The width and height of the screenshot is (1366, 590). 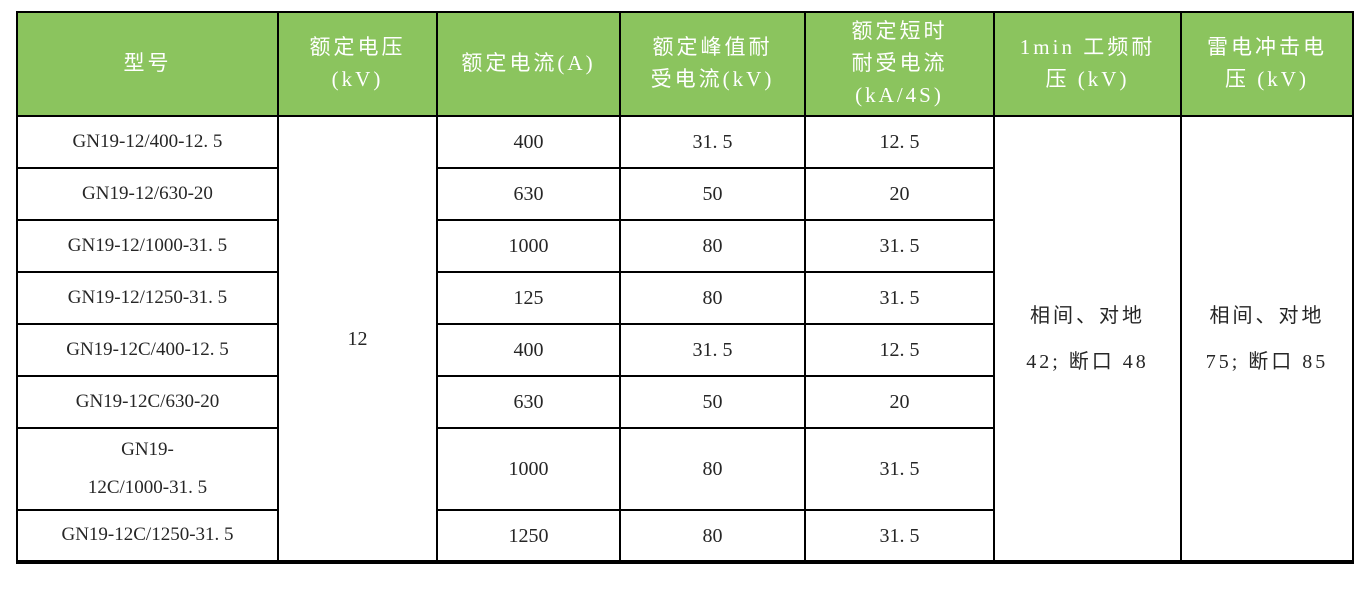 I want to click on cell-model: GN19-12/1000-31. 5, so click(x=147, y=246).